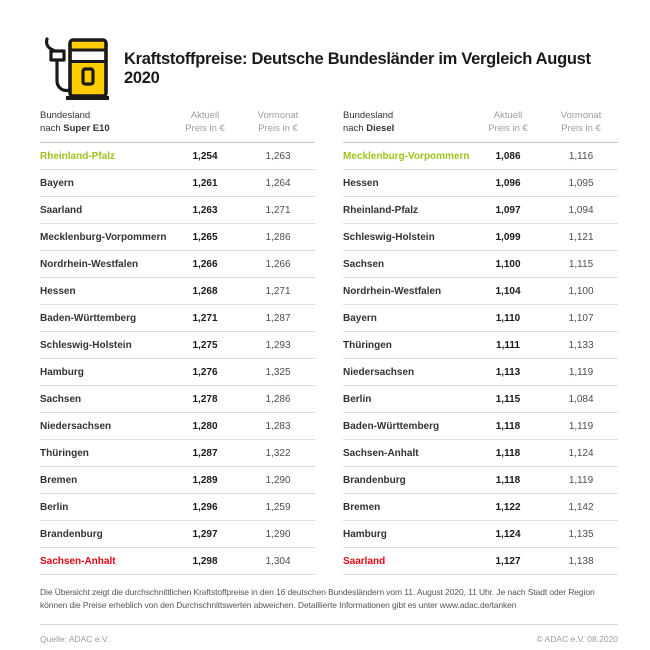  Describe the element at coordinates (65, 116) in the screenshot. I see `column-header-region-line1: Bundesland` at that location.